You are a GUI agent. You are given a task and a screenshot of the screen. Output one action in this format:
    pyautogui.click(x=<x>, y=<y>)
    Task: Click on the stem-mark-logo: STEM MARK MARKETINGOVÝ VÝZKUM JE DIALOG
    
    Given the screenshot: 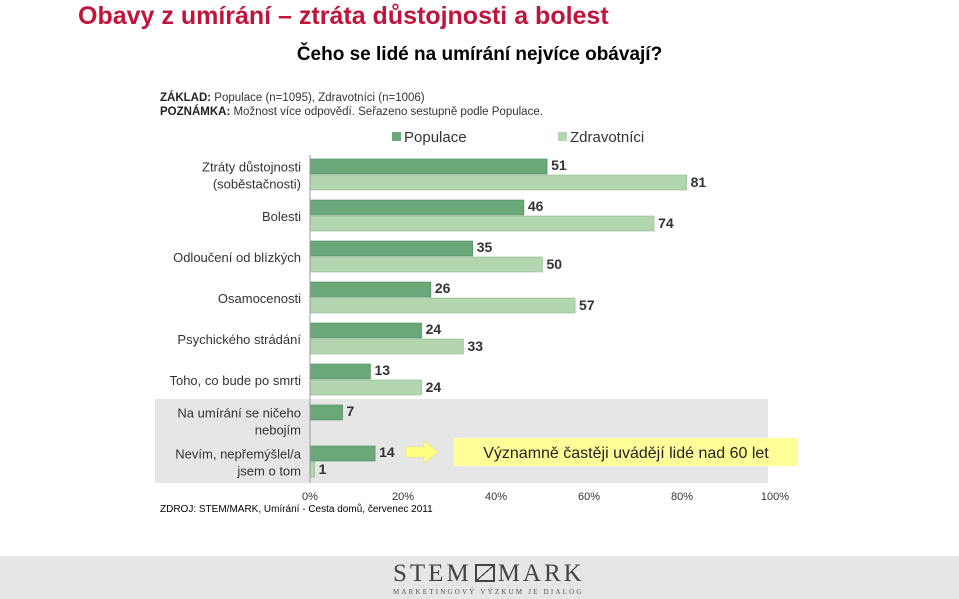 What is the action you would take?
    pyautogui.click(x=488, y=579)
    